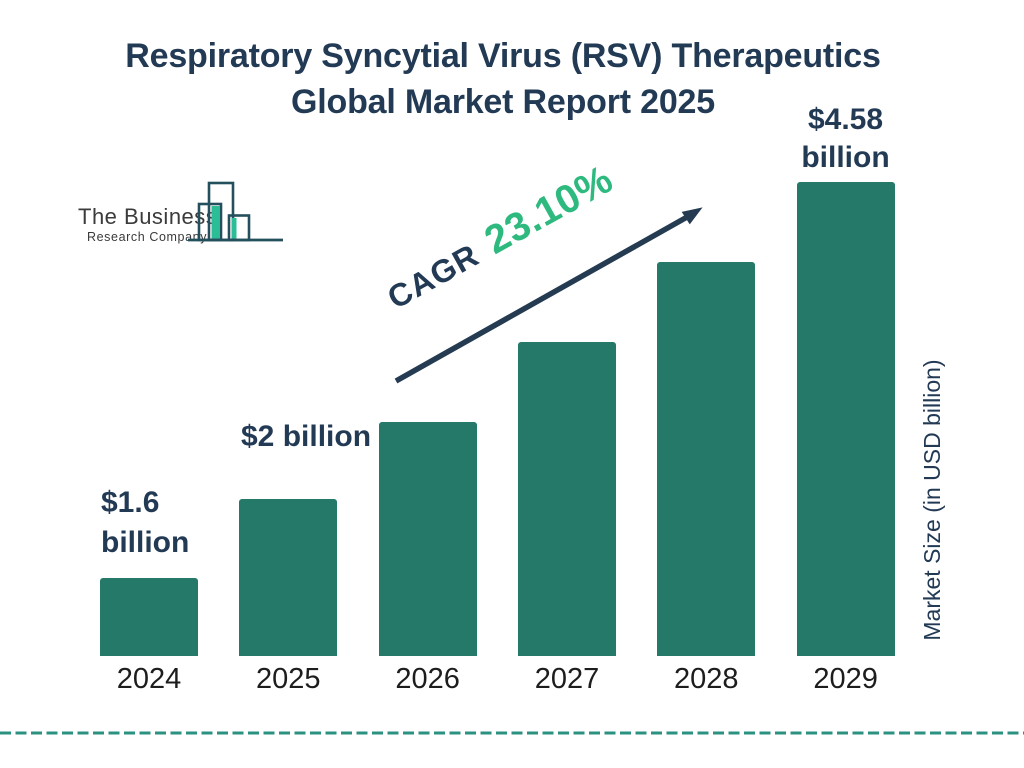  Describe the element at coordinates (288, 577) in the screenshot. I see `bar-2025` at that location.